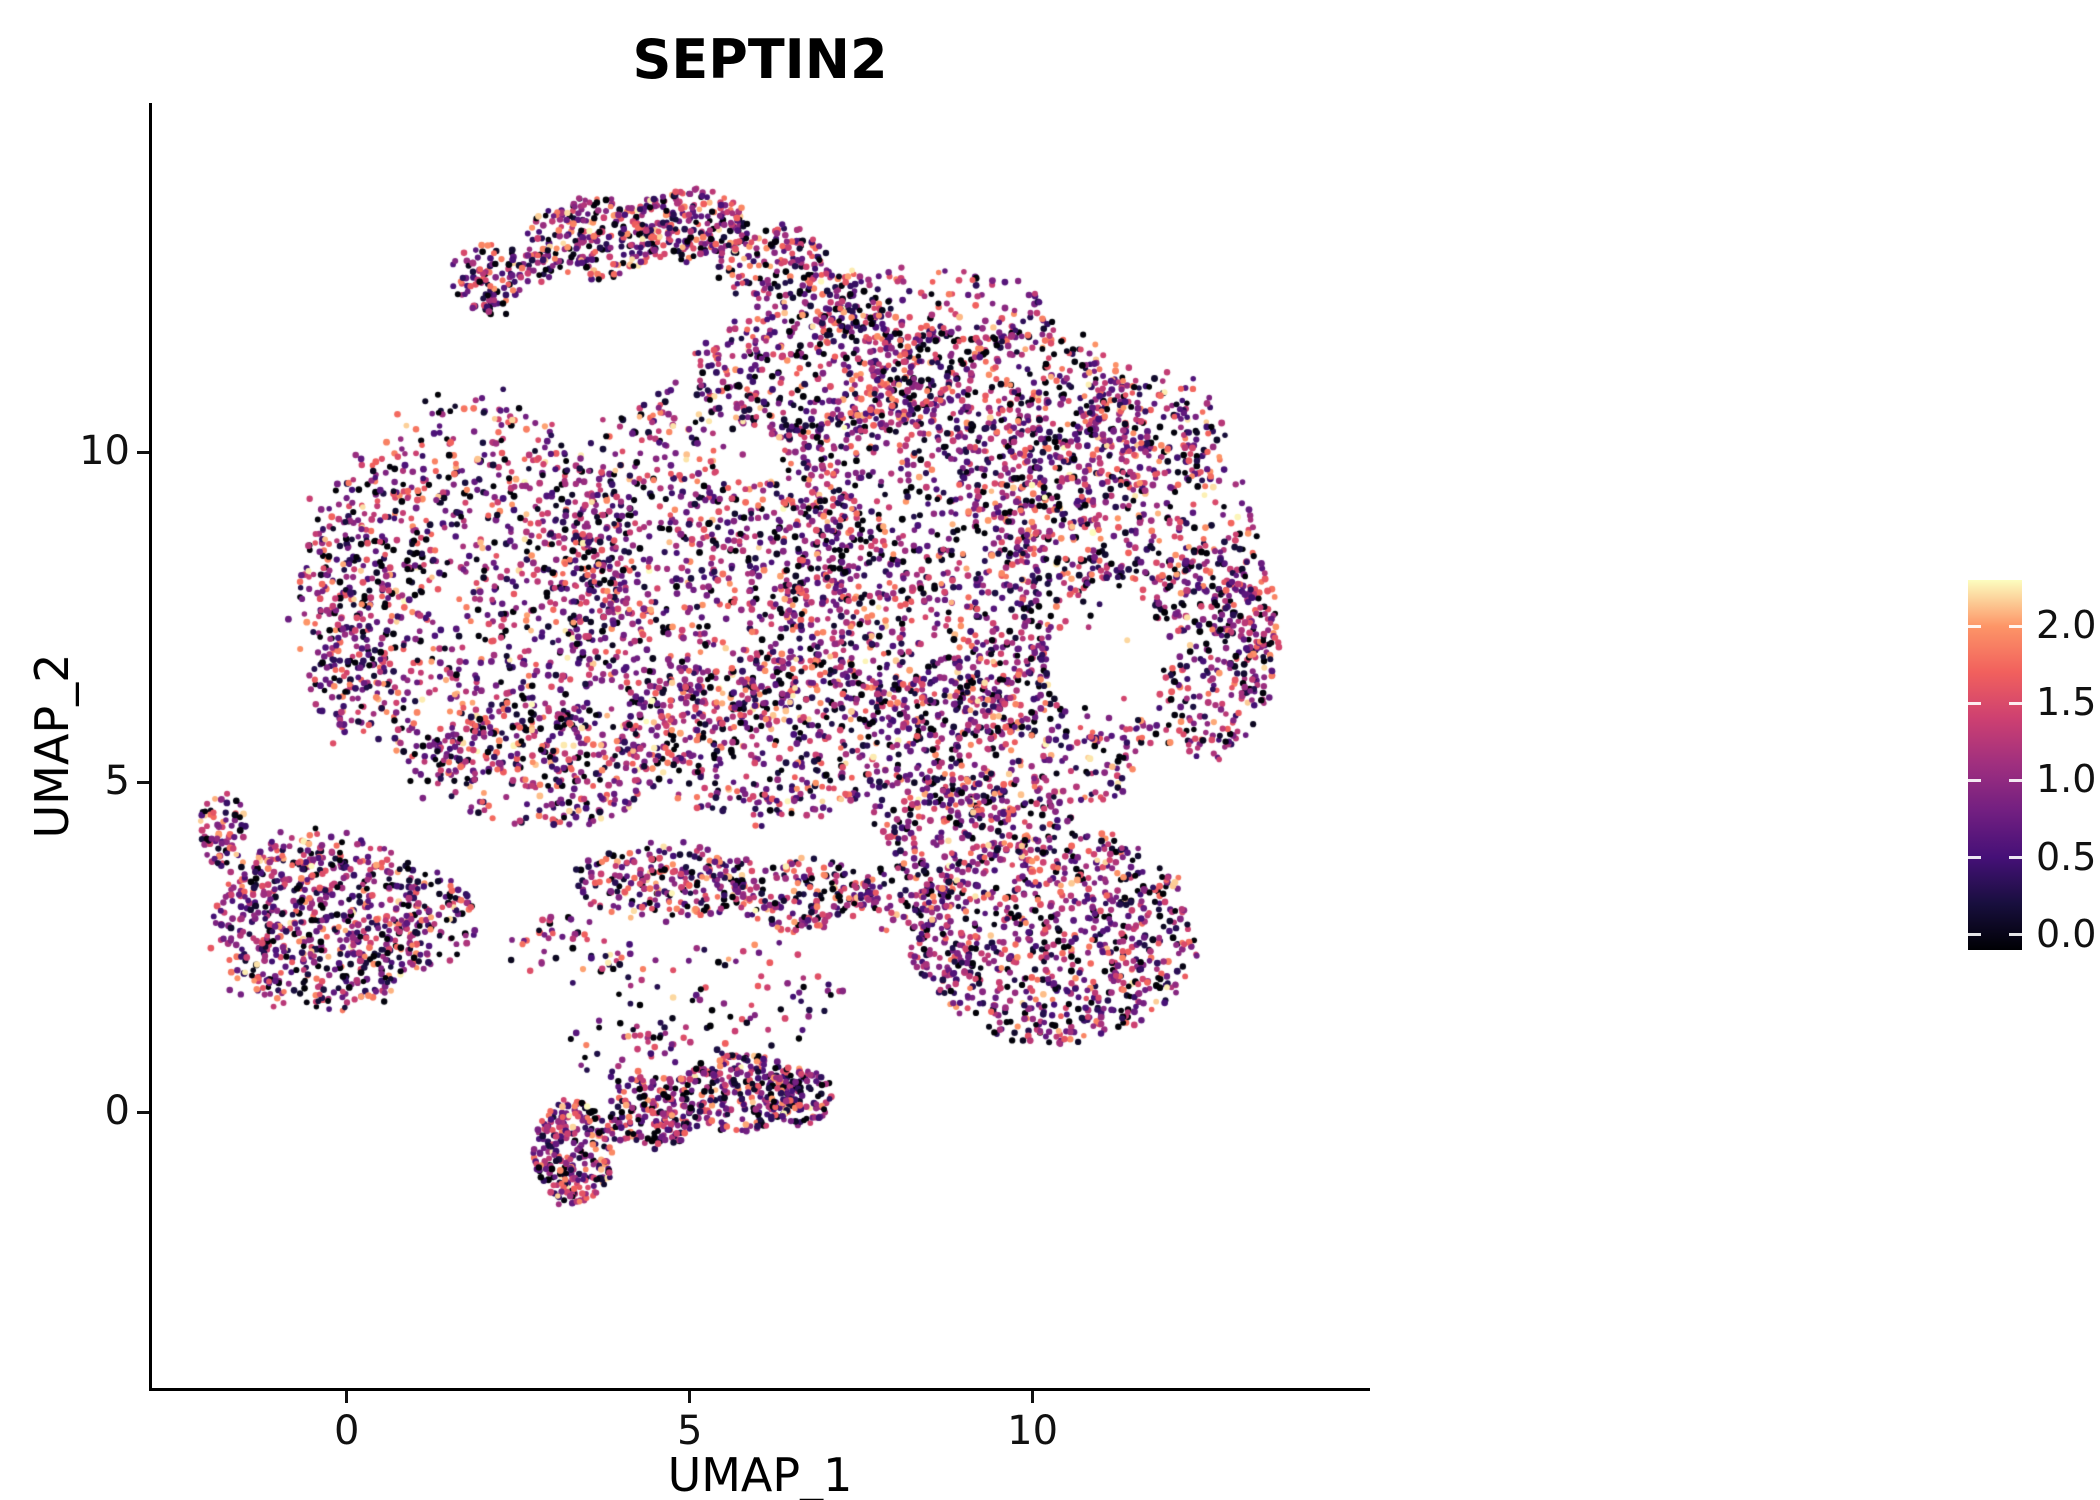 The height and width of the screenshot is (1500, 2100). I want to click on colorbar-tick-label: 0.5, so click(2066, 856).